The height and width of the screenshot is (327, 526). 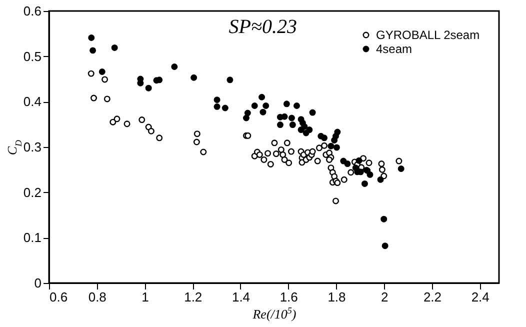 What do you see at coordinates (32, 11) in the screenshot?
I see `y-tick-label: 0.6` at bounding box center [32, 11].